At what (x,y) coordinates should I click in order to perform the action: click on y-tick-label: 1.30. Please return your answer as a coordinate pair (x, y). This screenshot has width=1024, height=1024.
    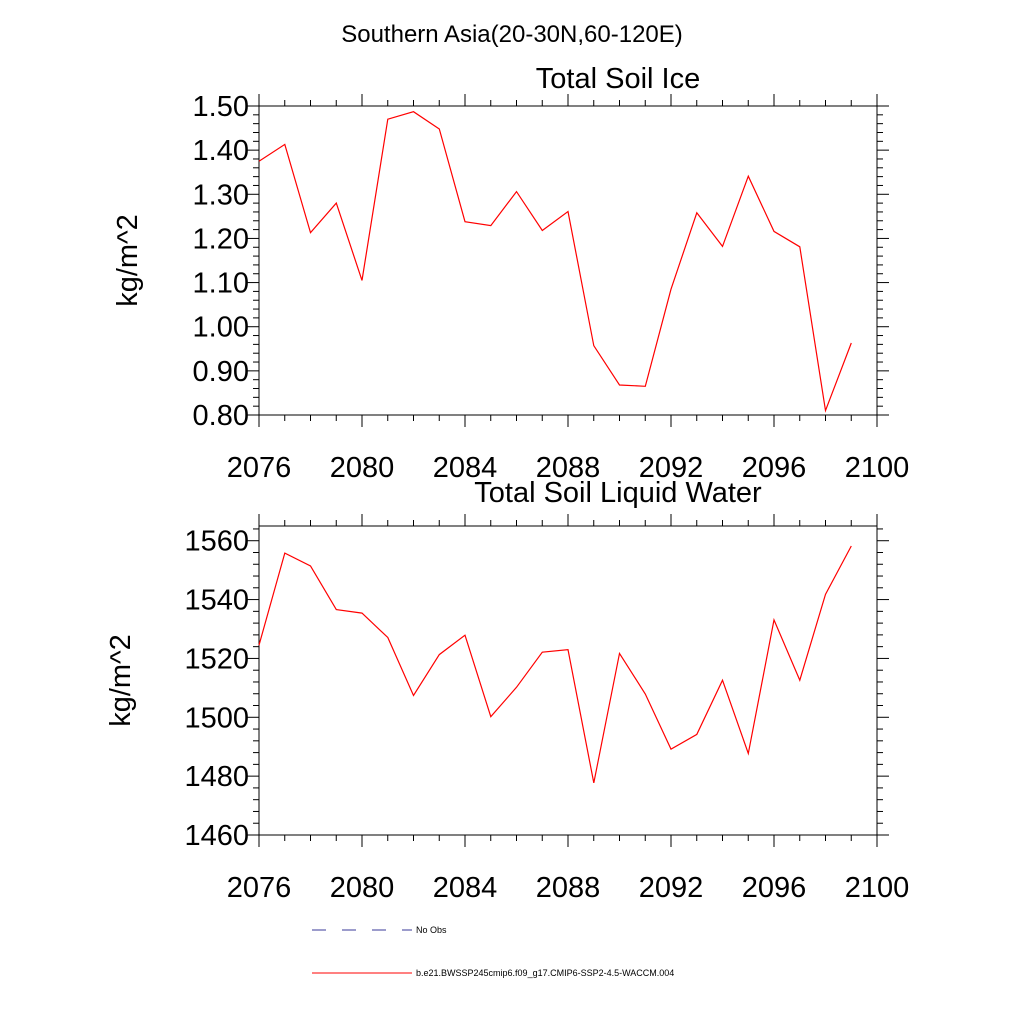
    Looking at the image, I should click on (221, 195).